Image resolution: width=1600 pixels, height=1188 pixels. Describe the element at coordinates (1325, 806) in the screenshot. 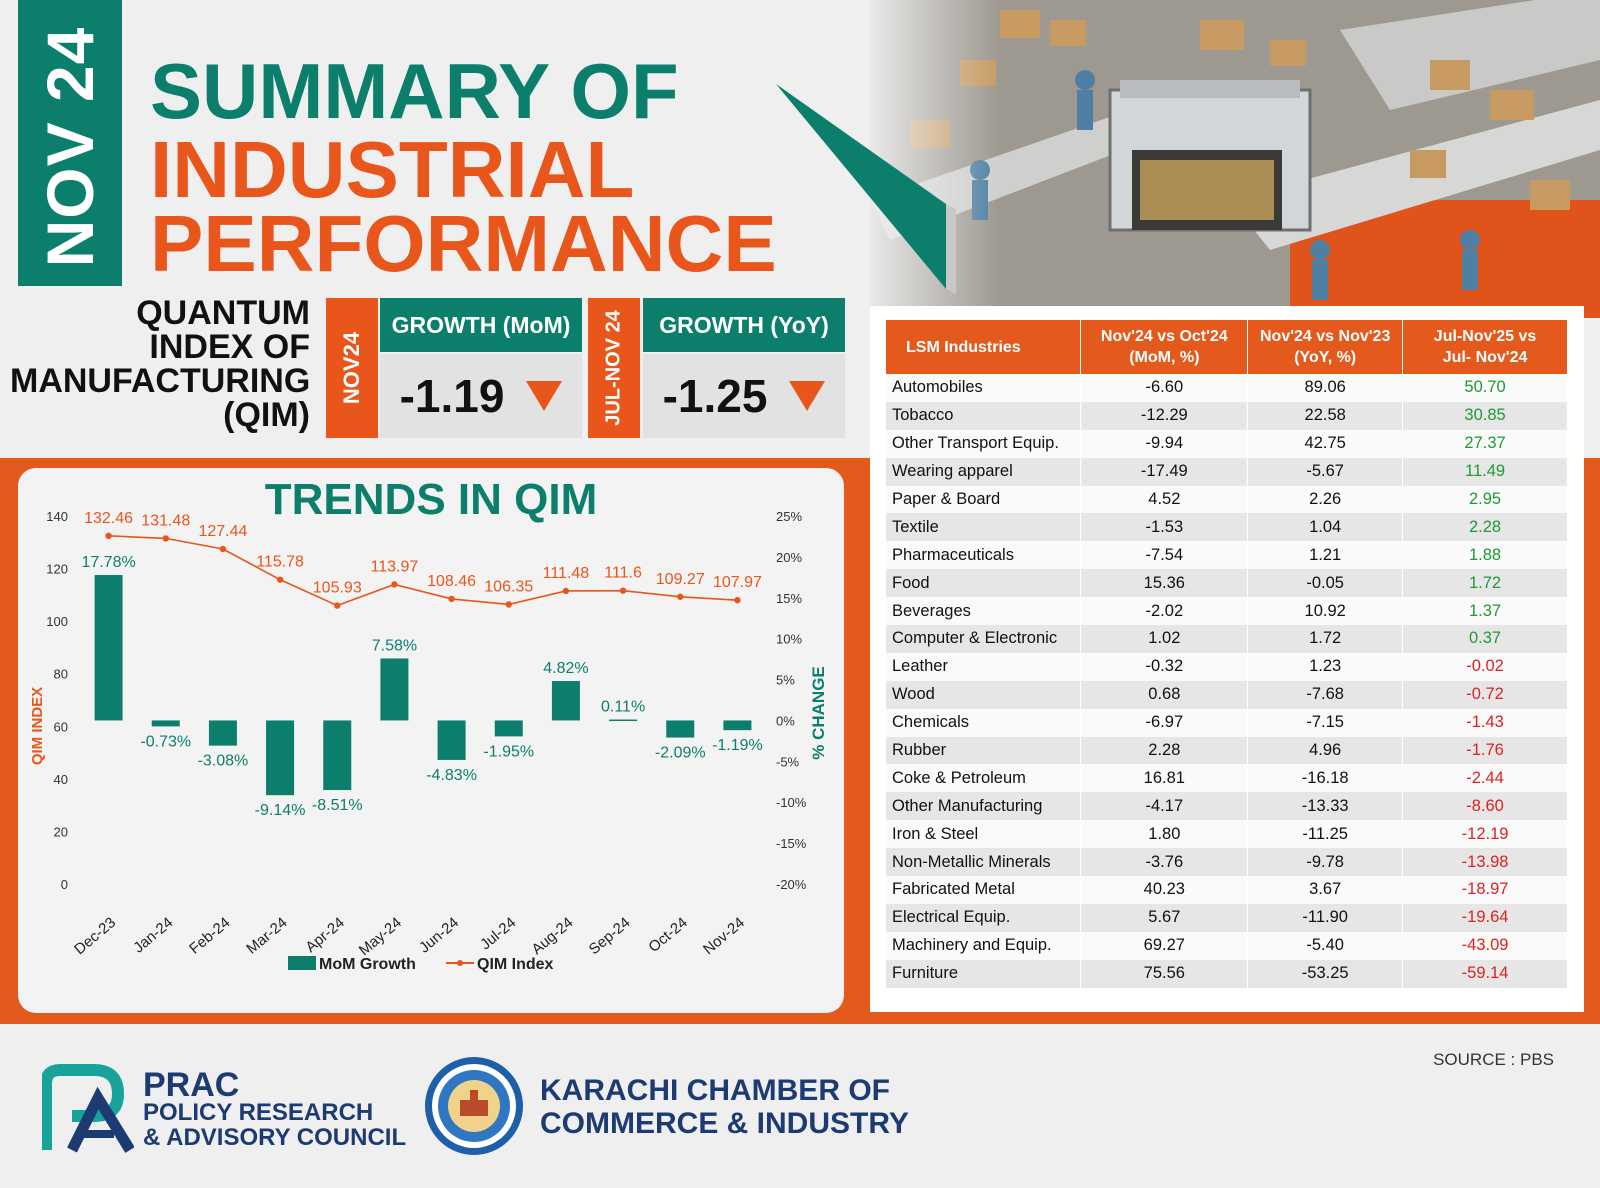

I see `yoy-value-cell: -13.33` at that location.